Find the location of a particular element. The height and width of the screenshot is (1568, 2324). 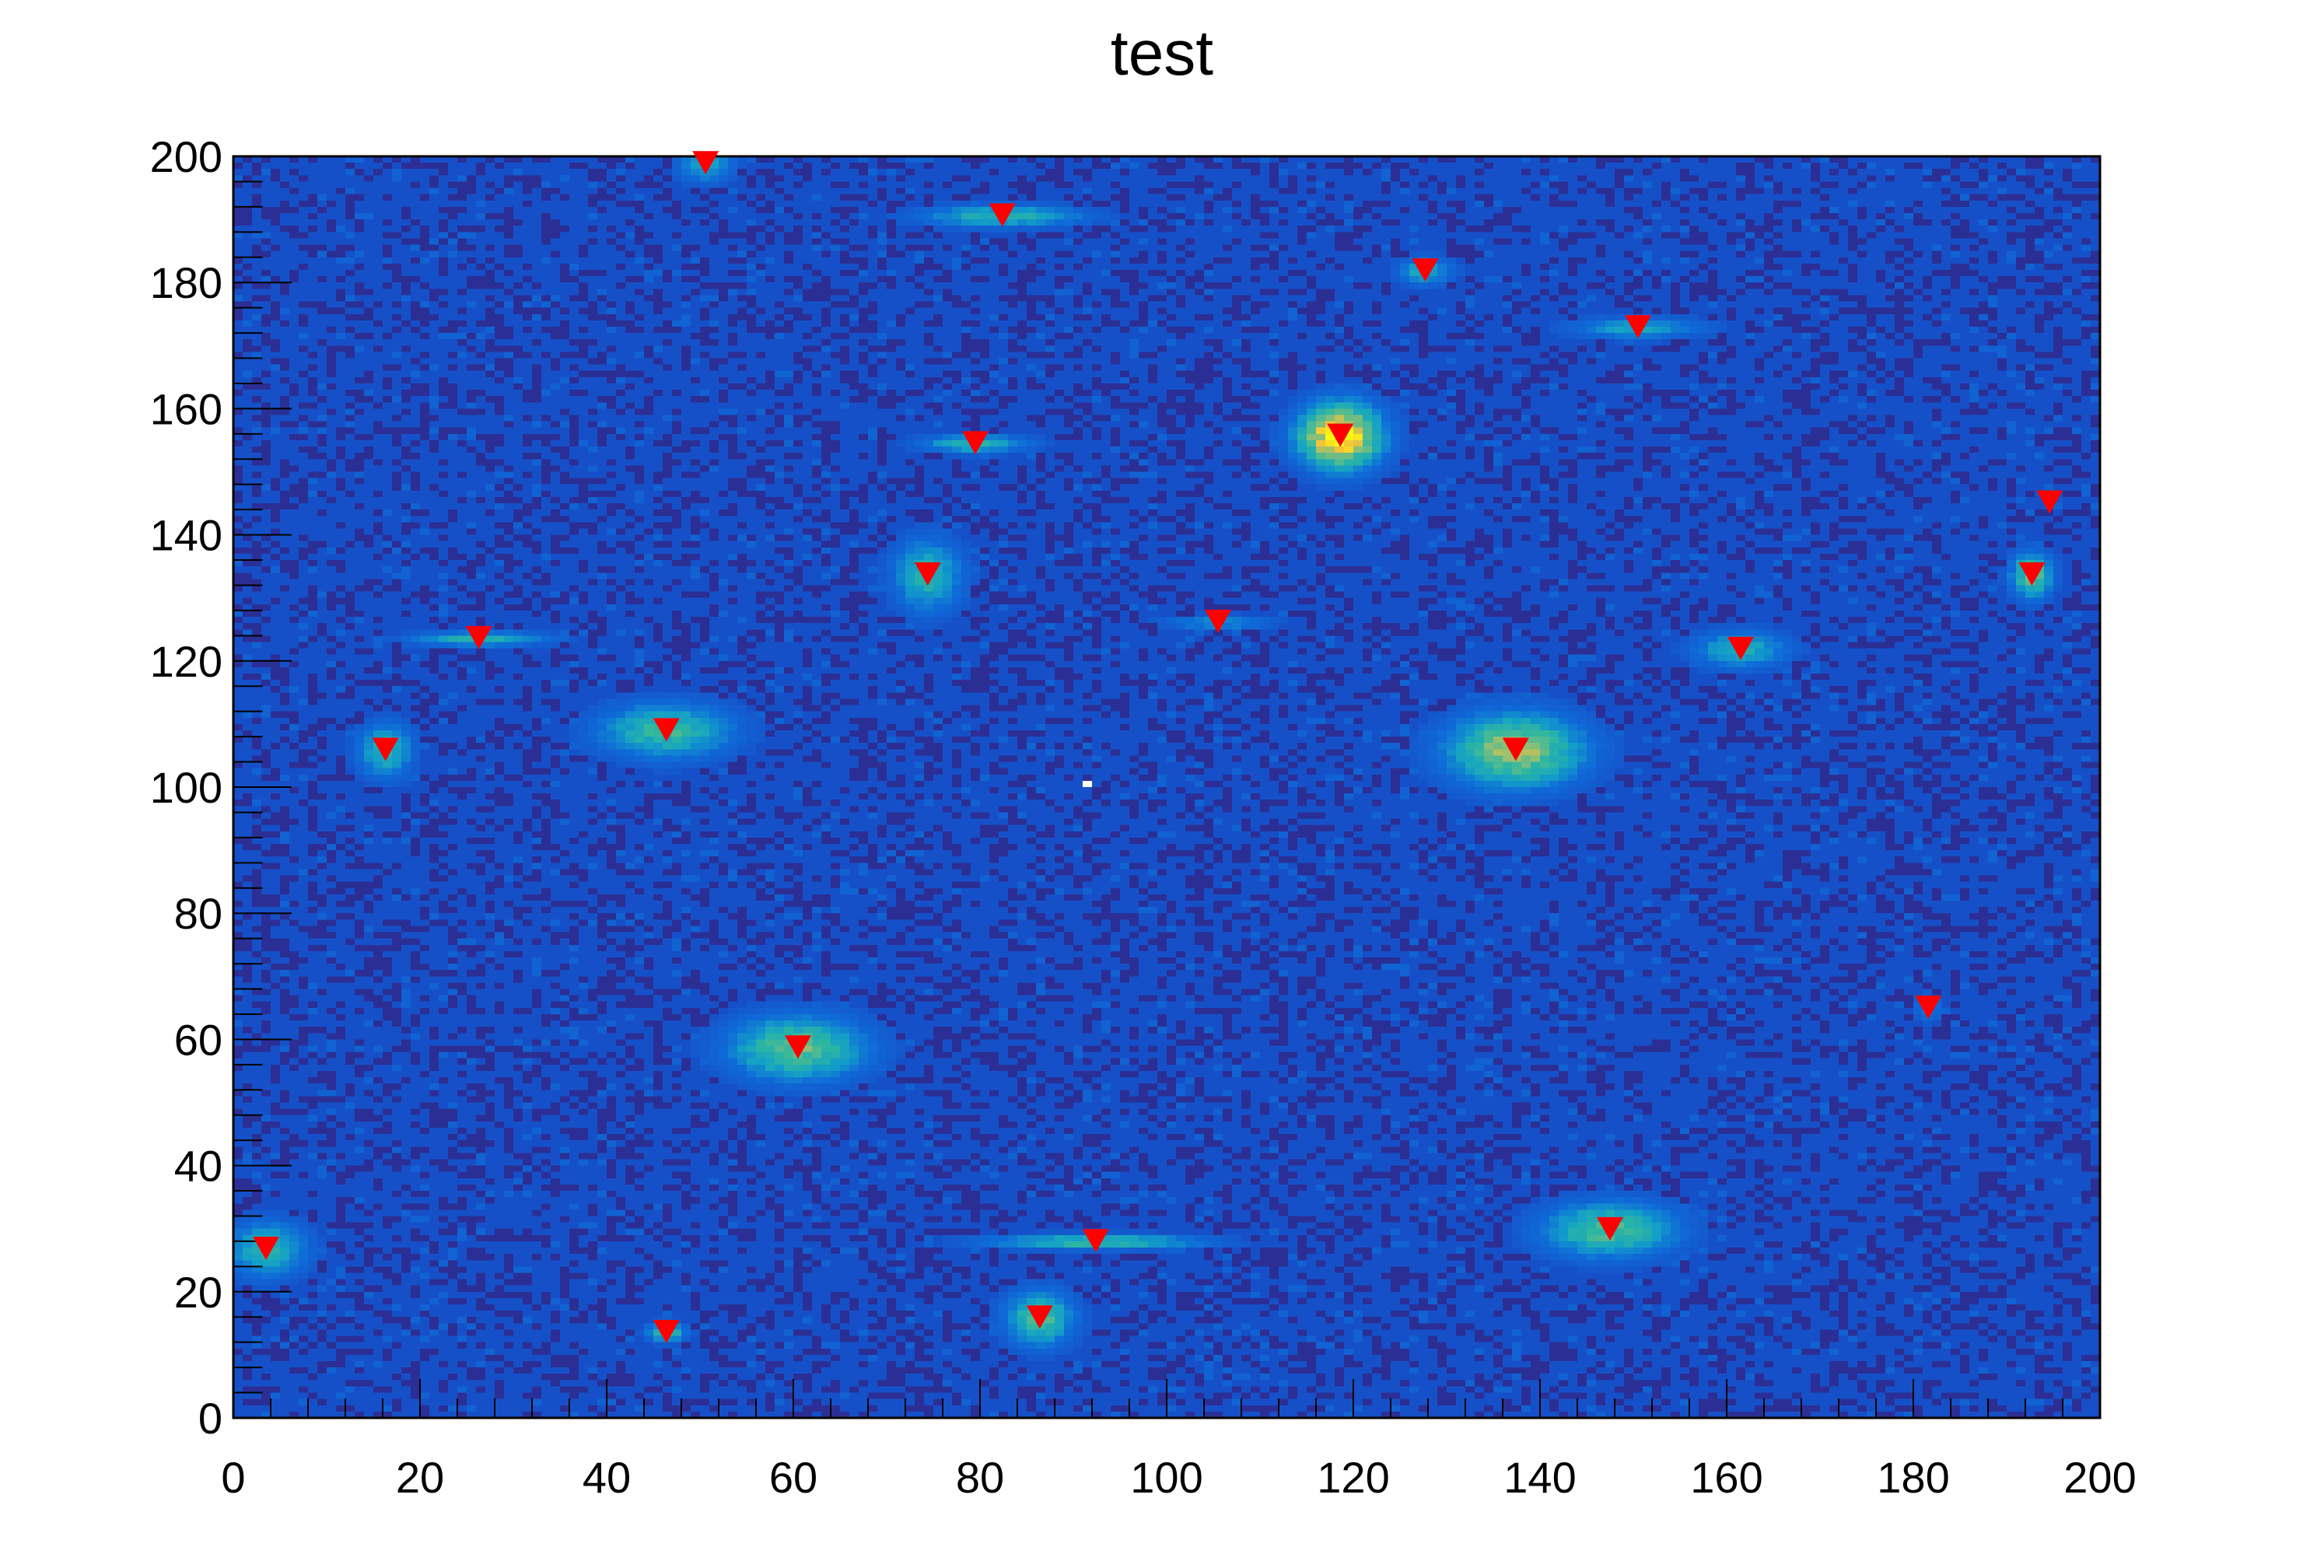

y-tick-label: 160 is located at coordinates (186, 409).